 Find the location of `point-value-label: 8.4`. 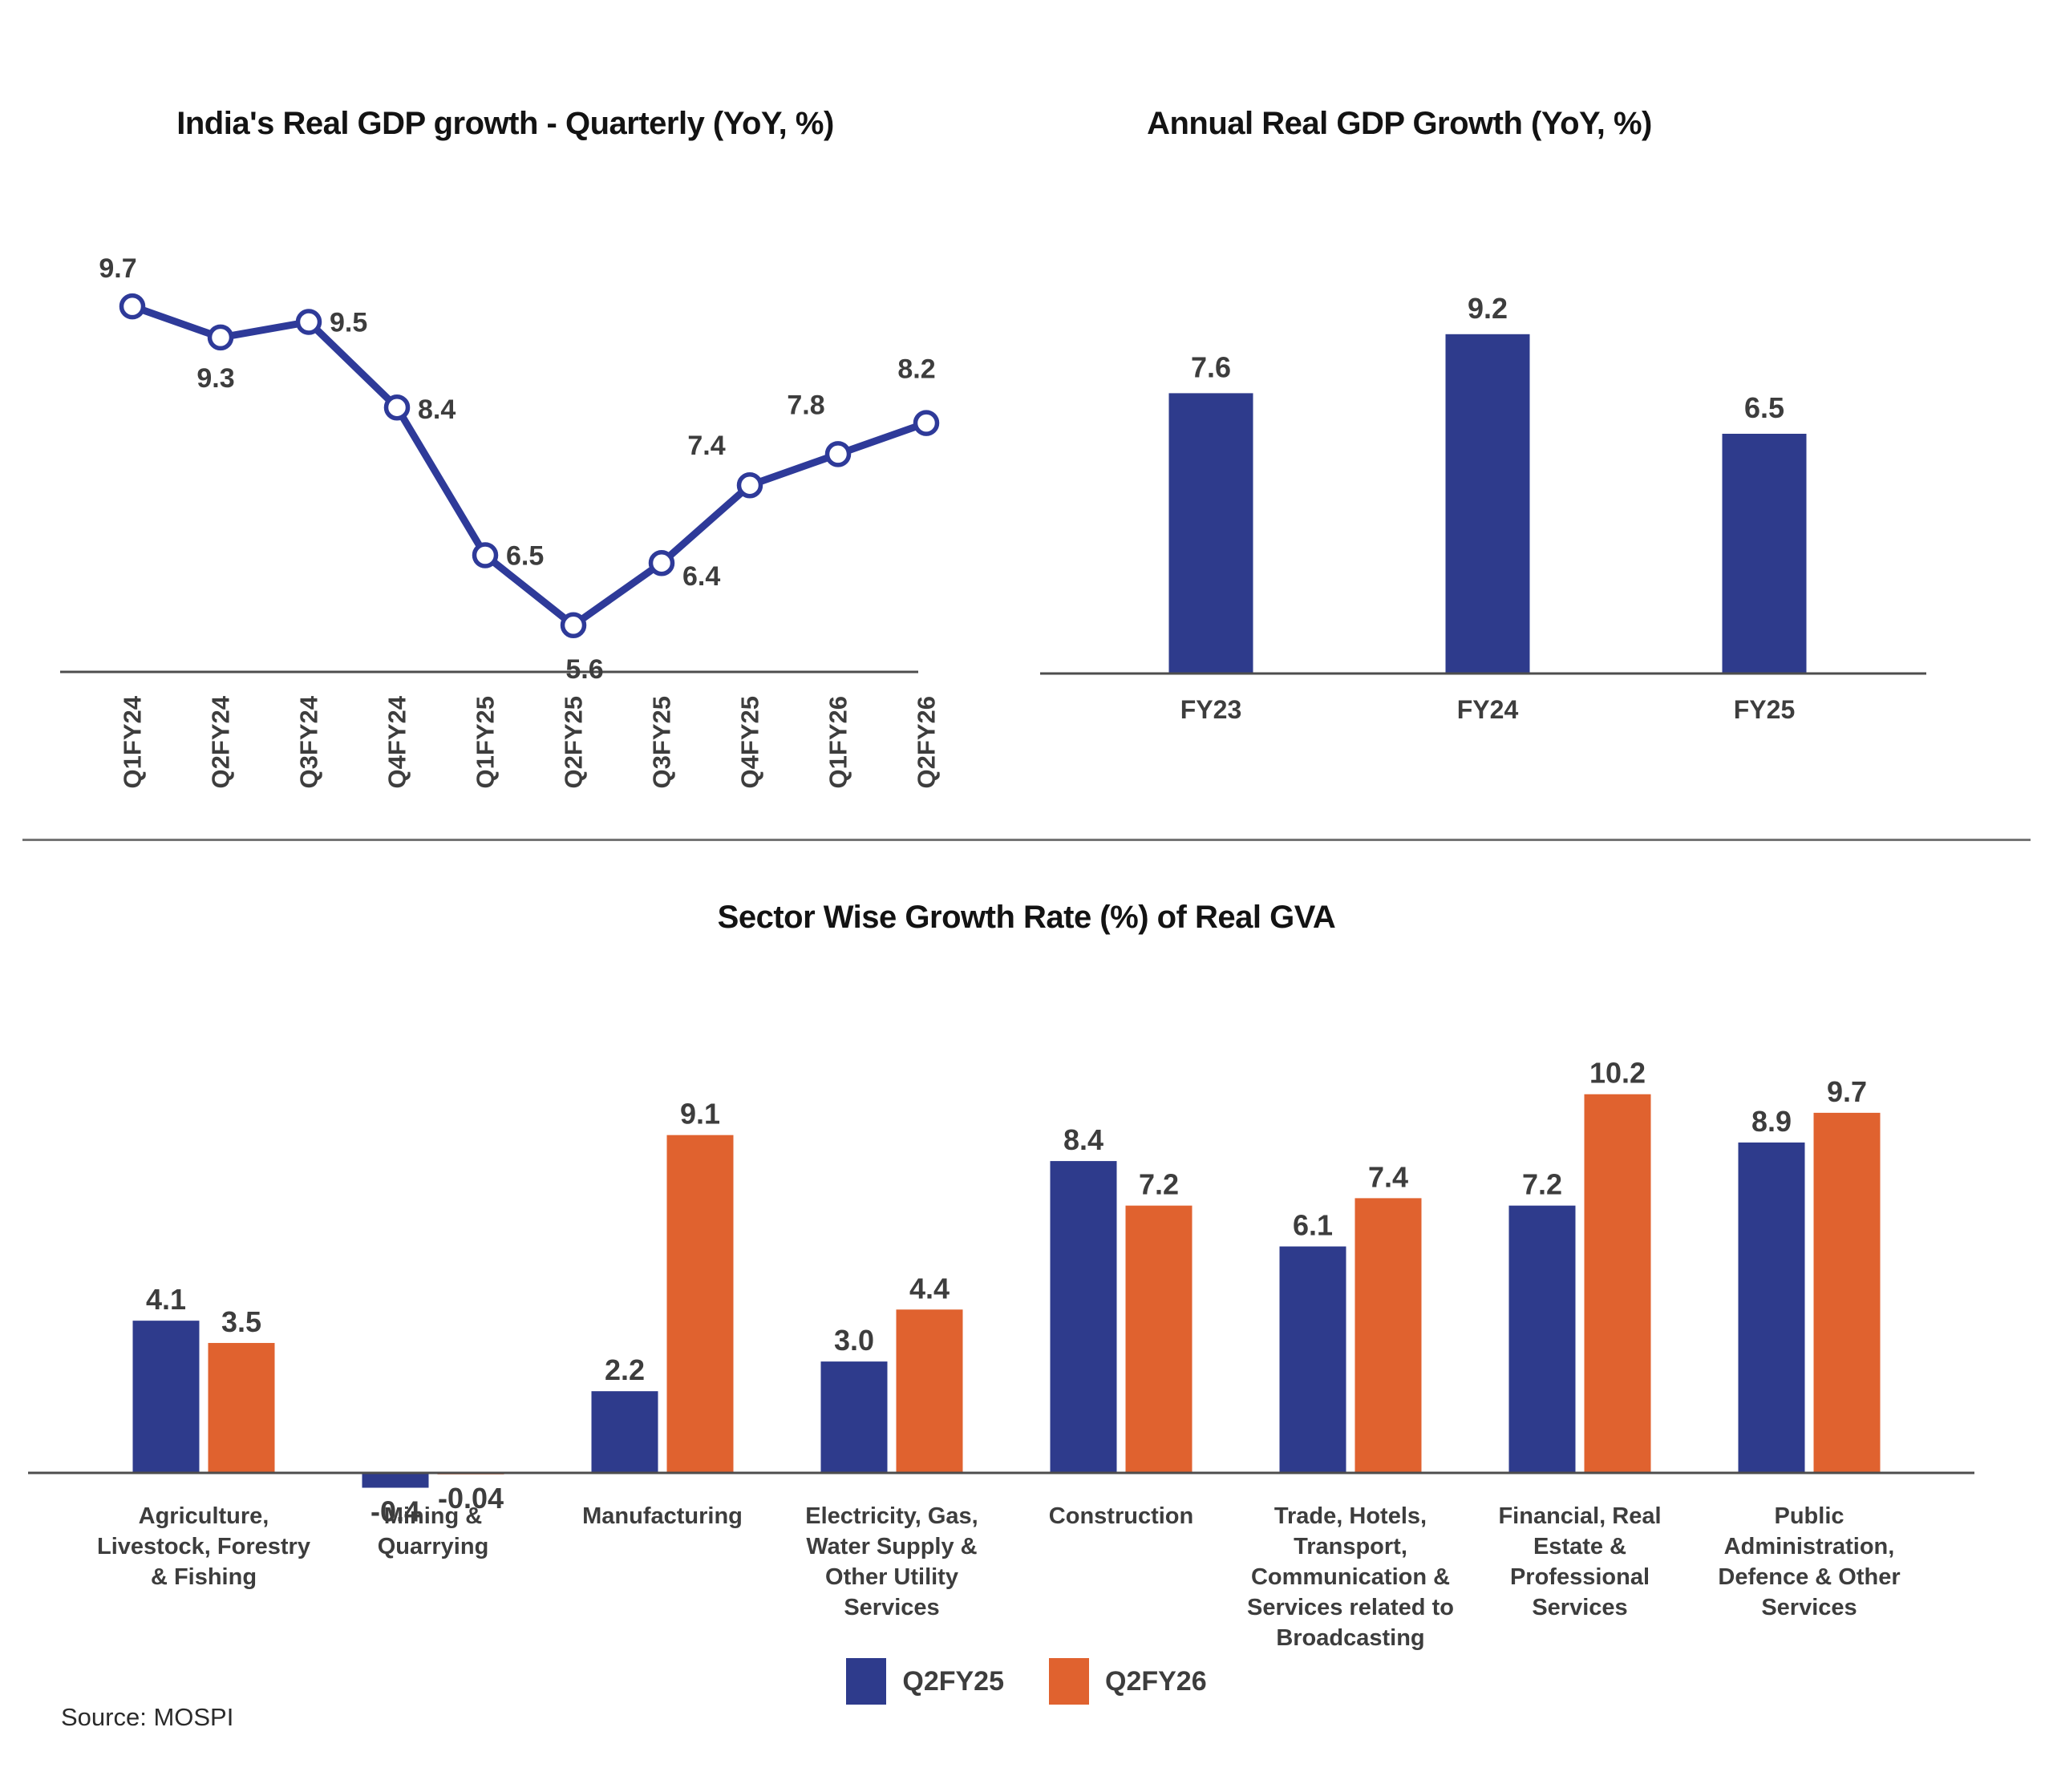

point-value-label: 8.4 is located at coordinates (437, 409).